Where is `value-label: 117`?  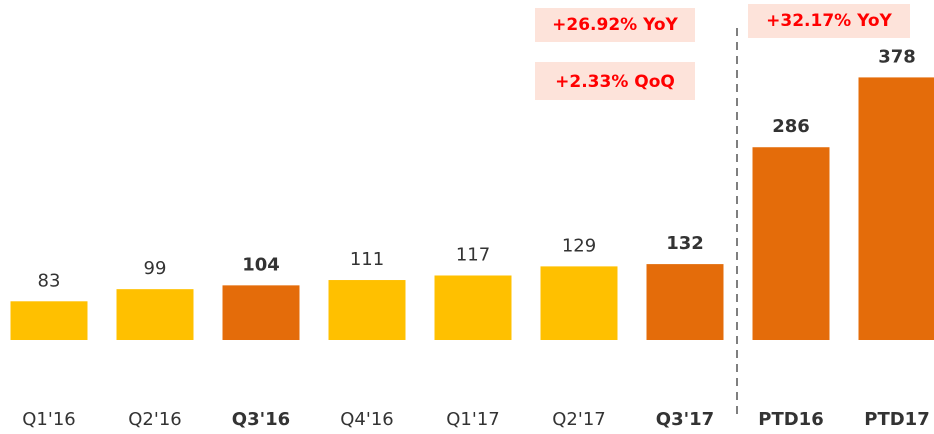 value-label: 117 is located at coordinates (473, 254).